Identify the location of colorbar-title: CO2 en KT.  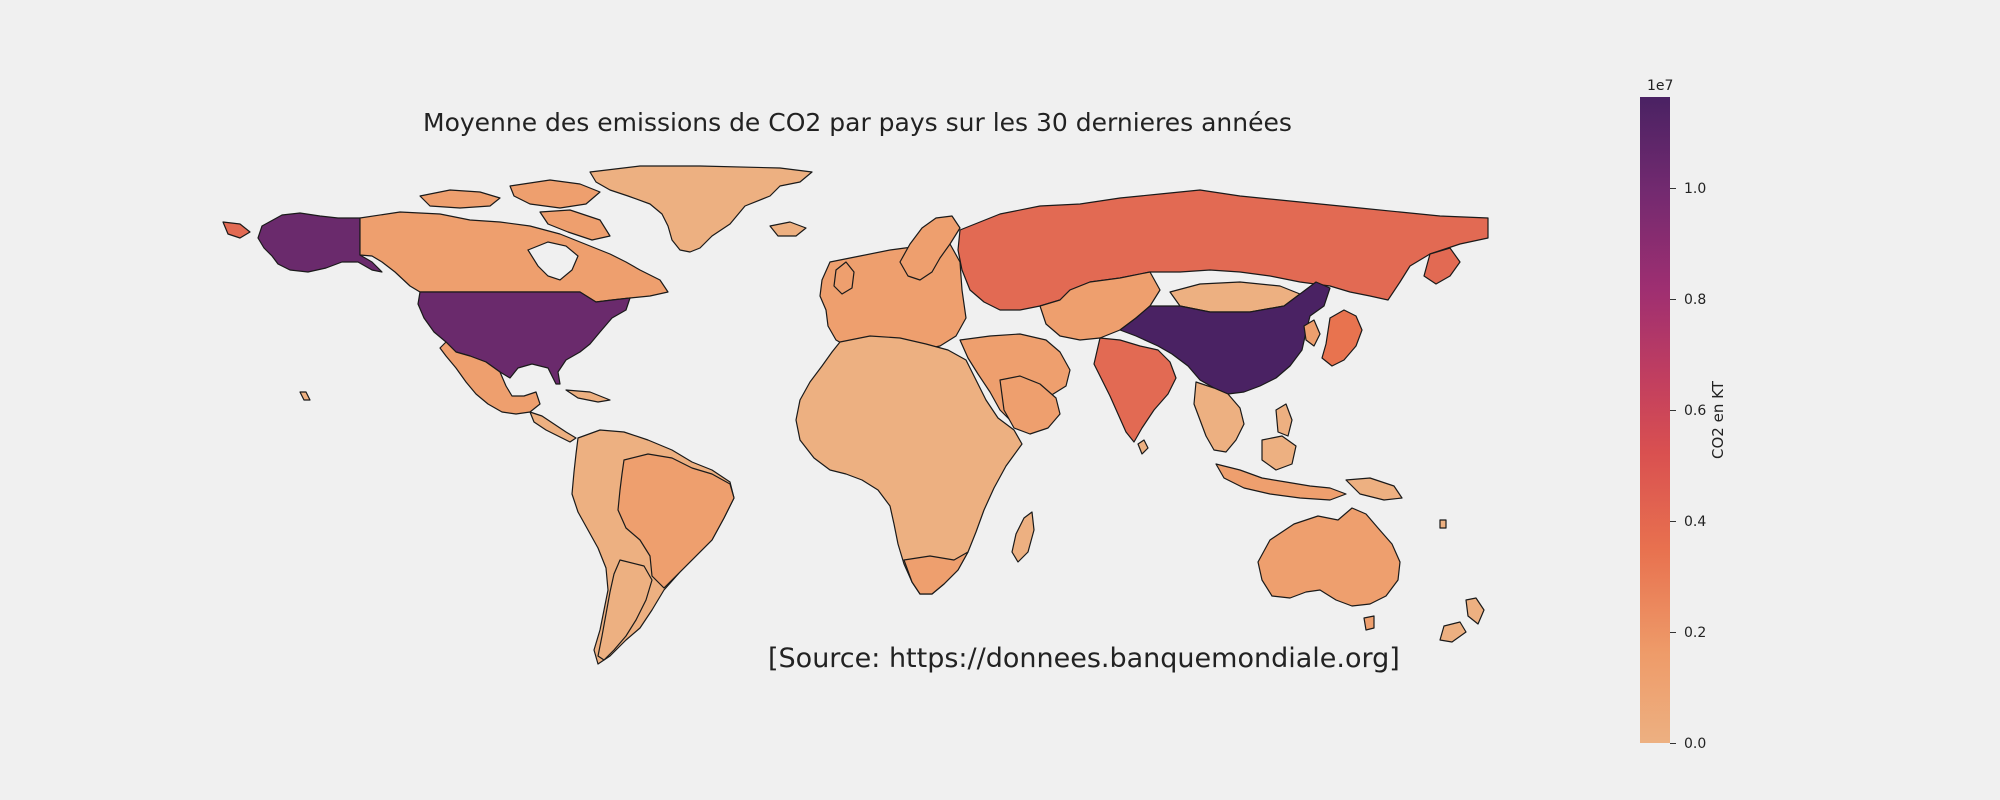
(1718, 420).